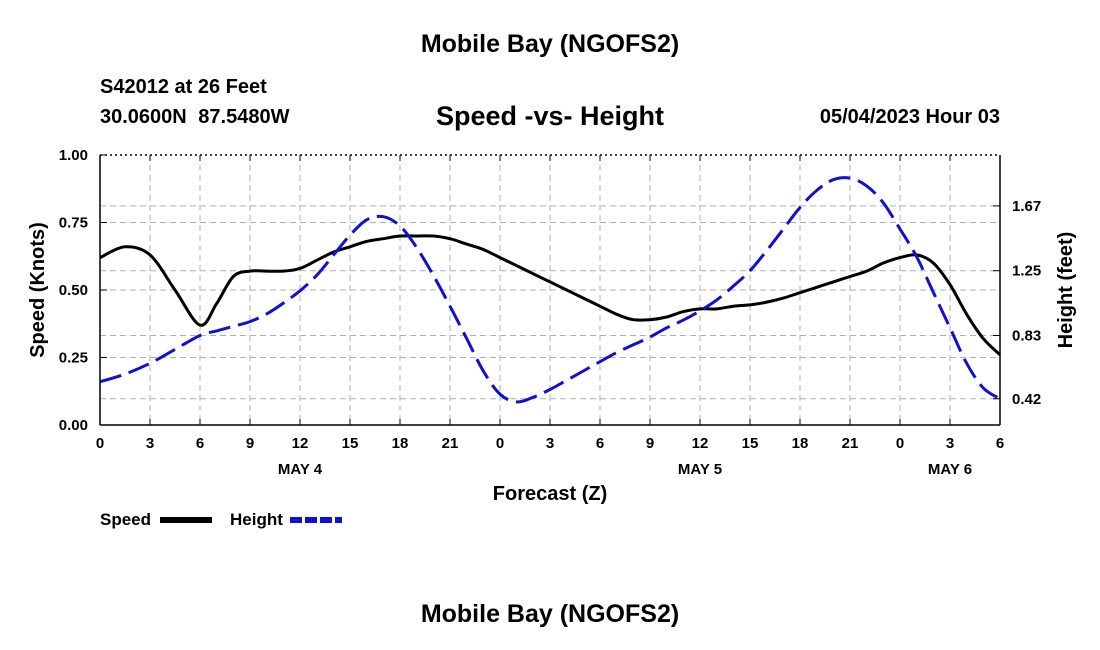 The height and width of the screenshot is (650, 1100). What do you see at coordinates (300, 469) in the screenshot?
I see `x-day-label: MAY 4` at bounding box center [300, 469].